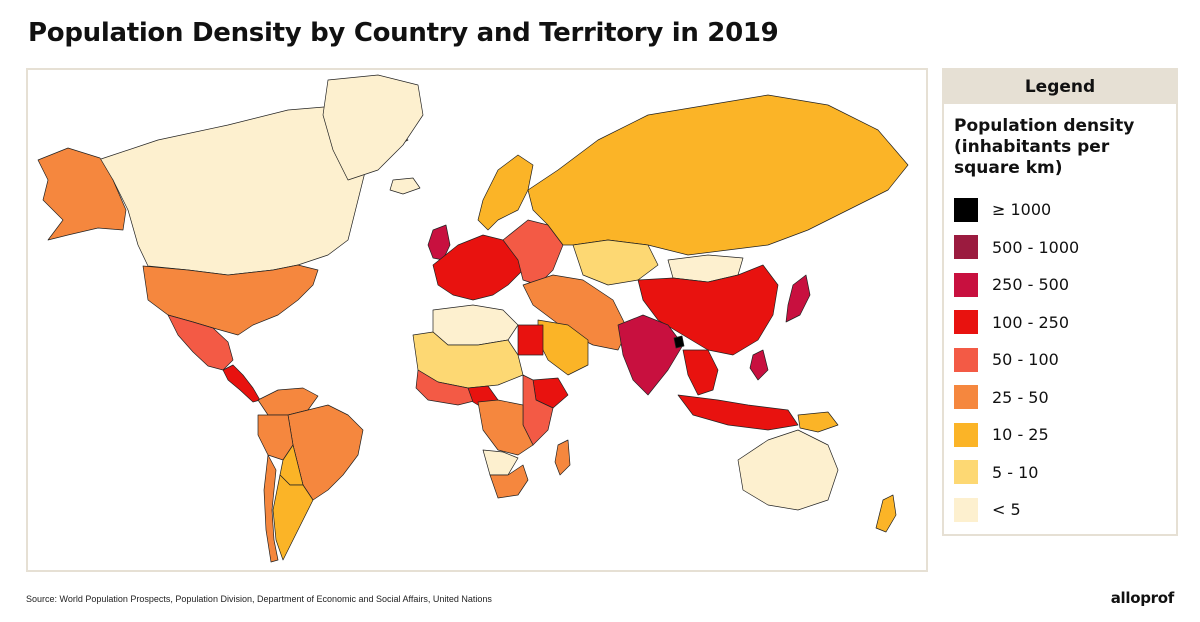  I want to click on legend-subtitle-line: (inhabitants per, so click(1032, 147).